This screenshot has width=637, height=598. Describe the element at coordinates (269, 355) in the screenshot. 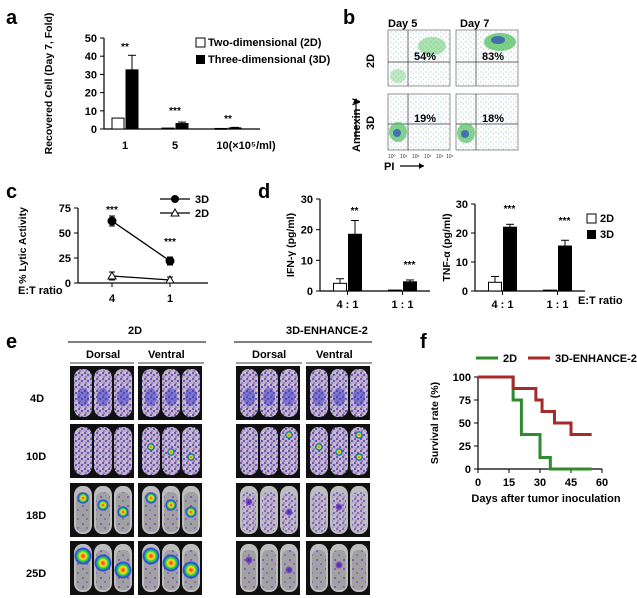

I see `view-label-dorsal-3d: Dorsal` at that location.